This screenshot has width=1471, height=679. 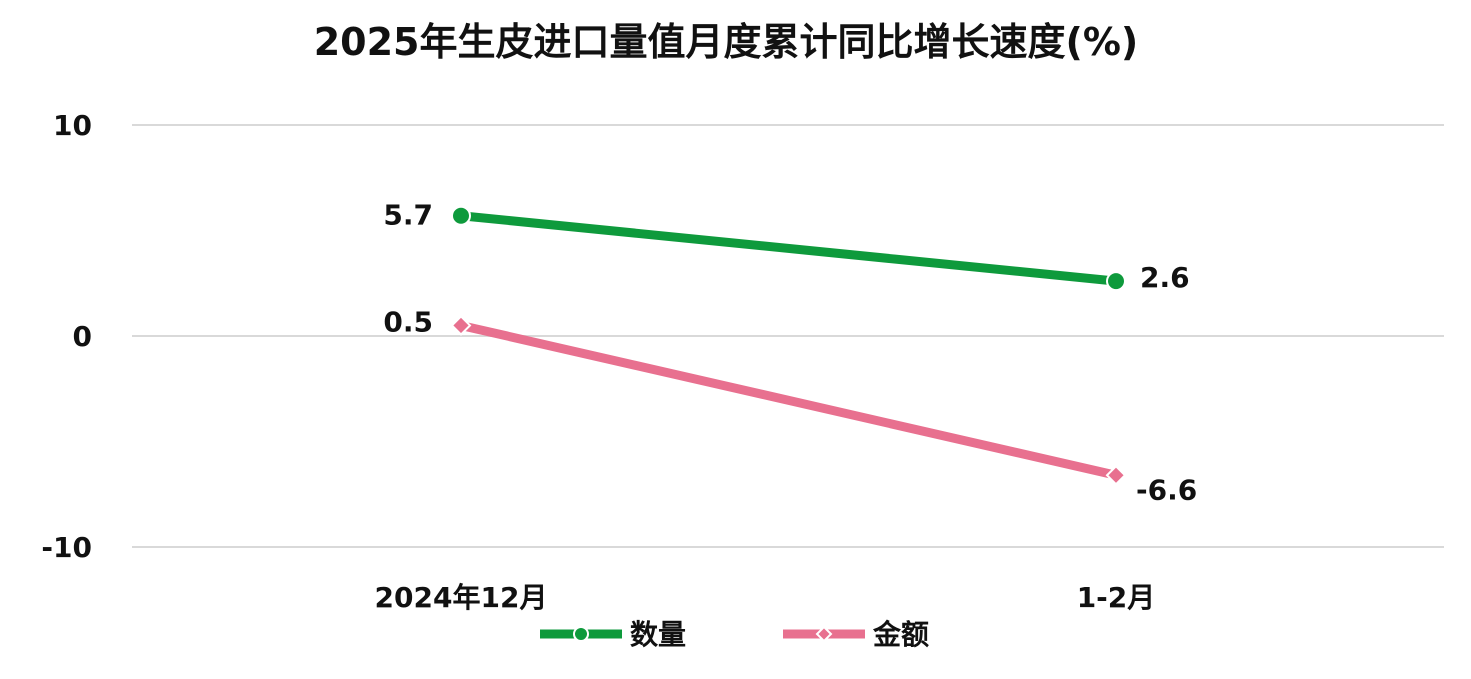 I want to click on x-tick-label: 1-2月, so click(x=1116, y=597).